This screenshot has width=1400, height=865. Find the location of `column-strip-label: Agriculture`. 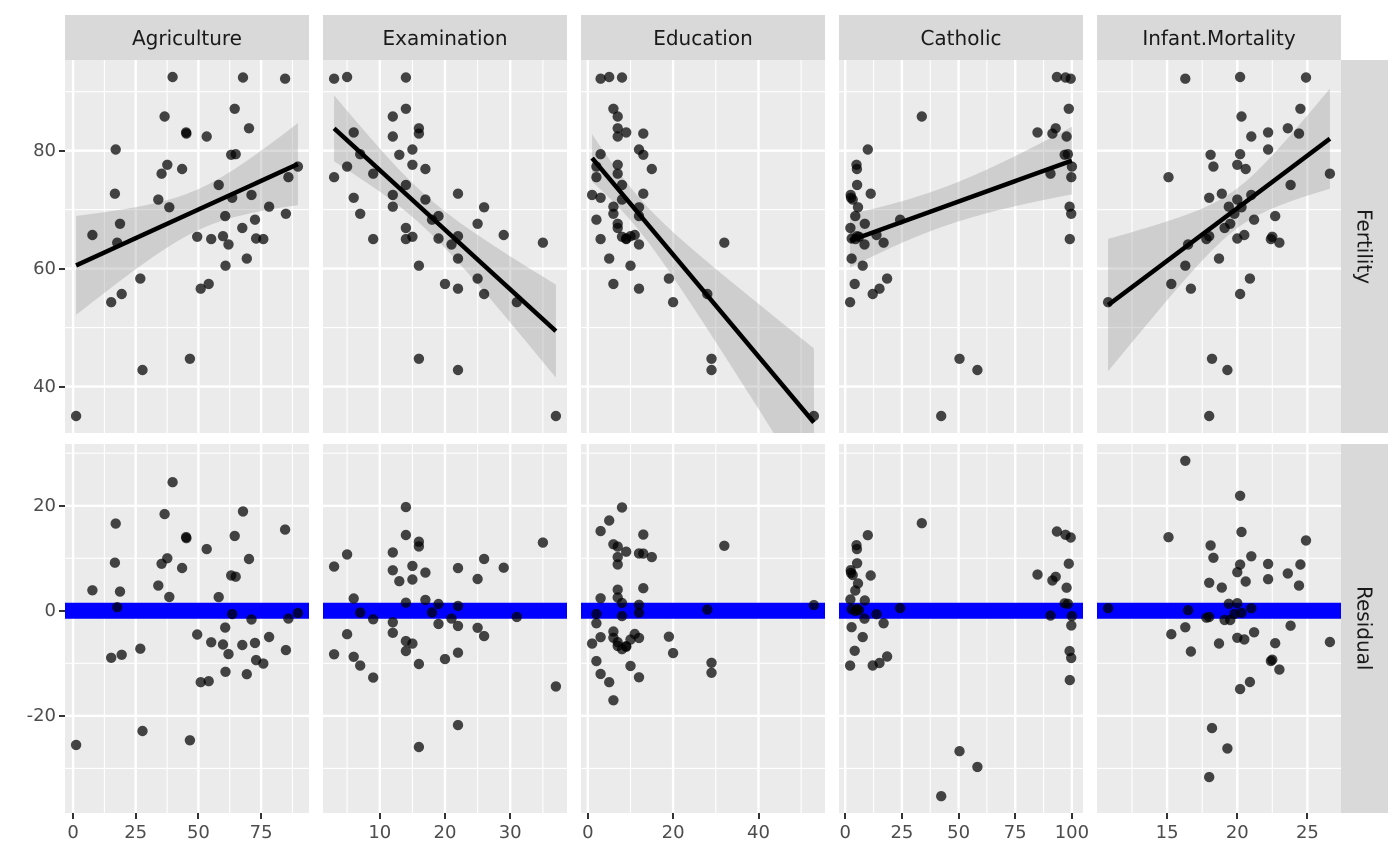

column-strip-label: Agriculture is located at coordinates (187, 37).